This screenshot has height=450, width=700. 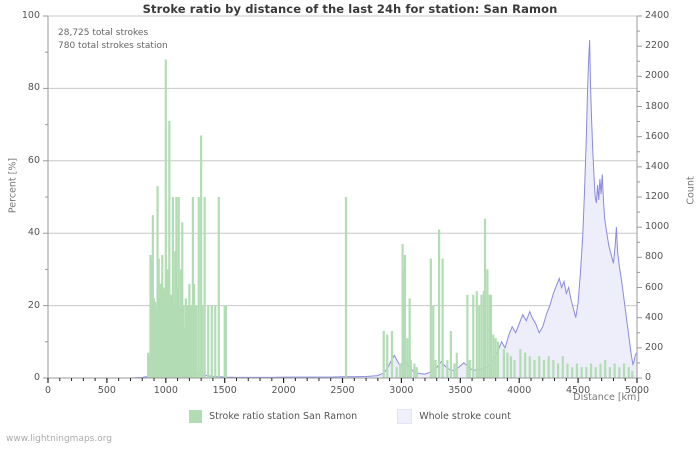 I want to click on y-tick-right-2000: 2000, so click(x=657, y=76).